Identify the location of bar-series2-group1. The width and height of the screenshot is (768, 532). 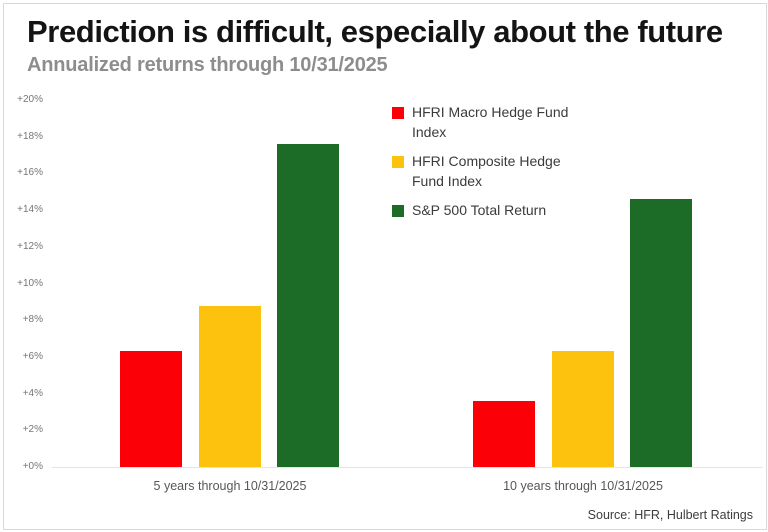
(661, 333).